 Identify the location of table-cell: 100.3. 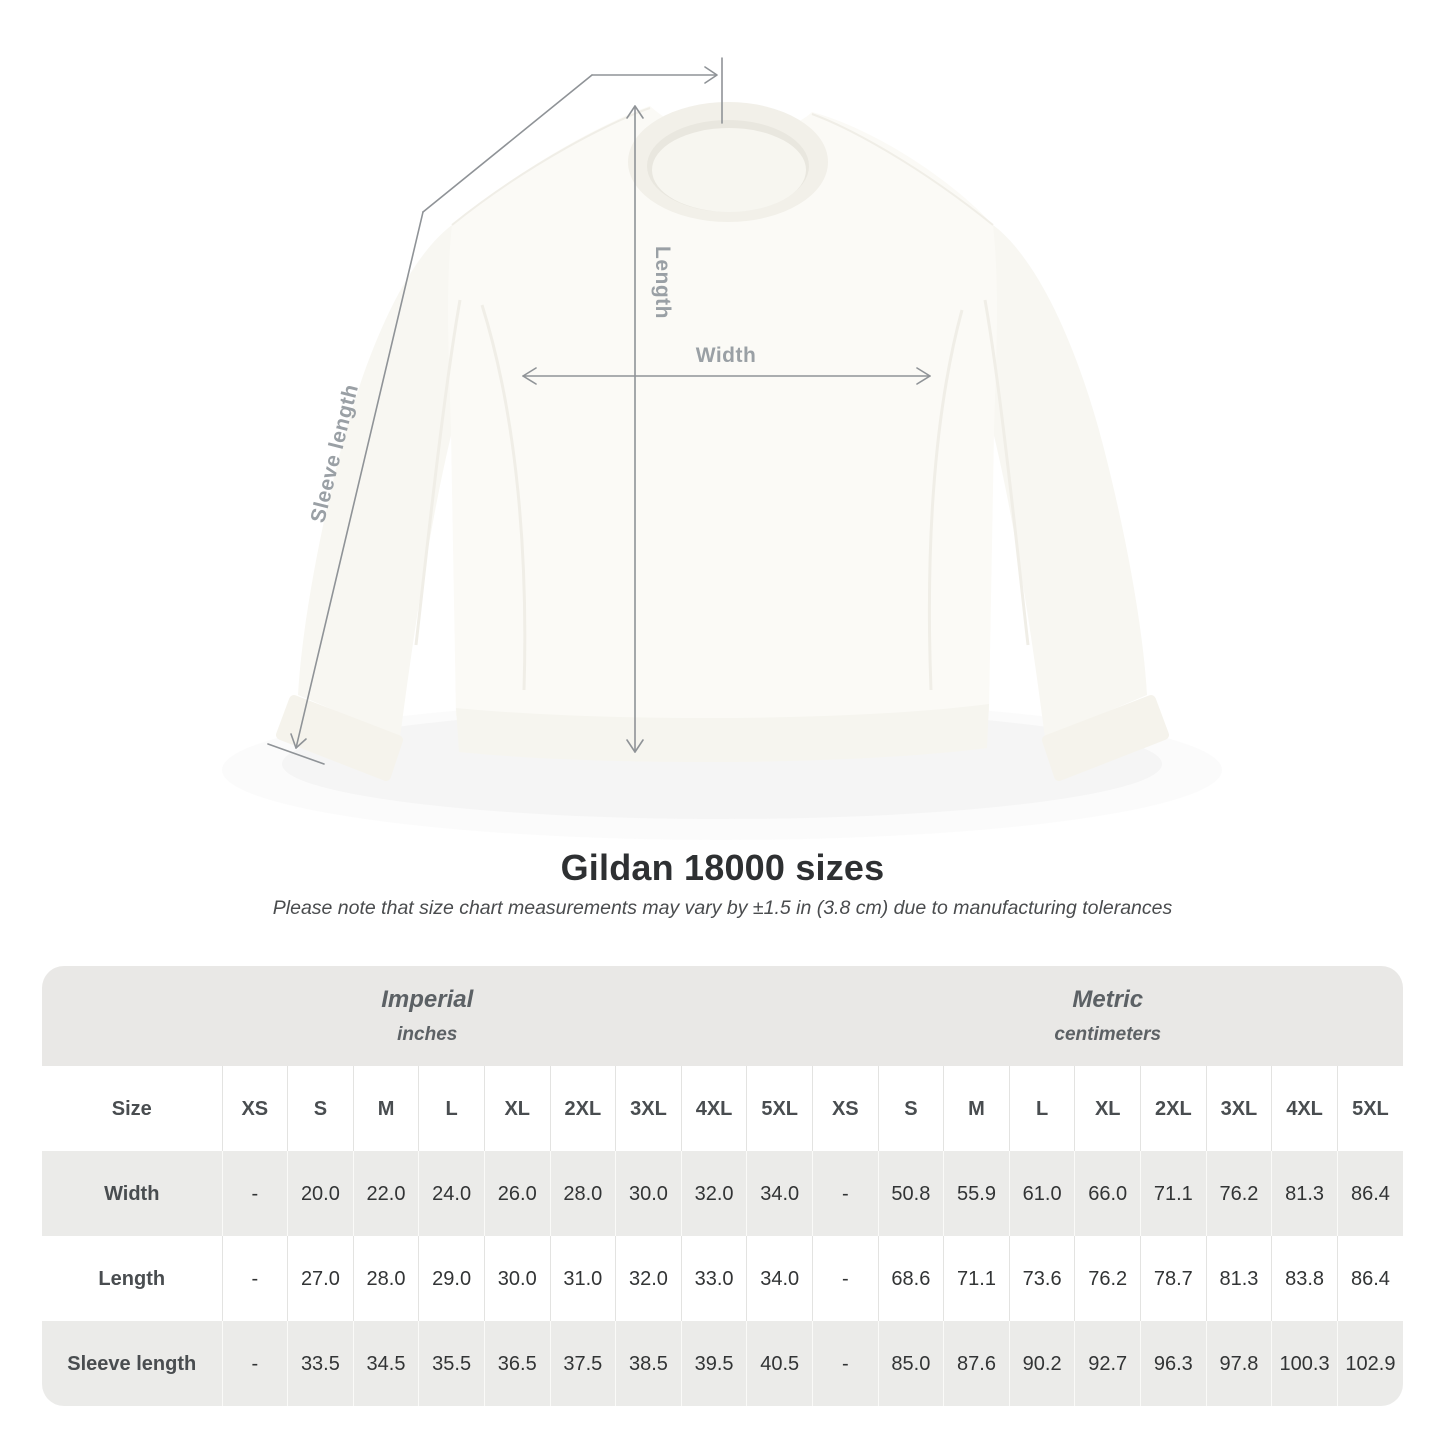
(1304, 1363).